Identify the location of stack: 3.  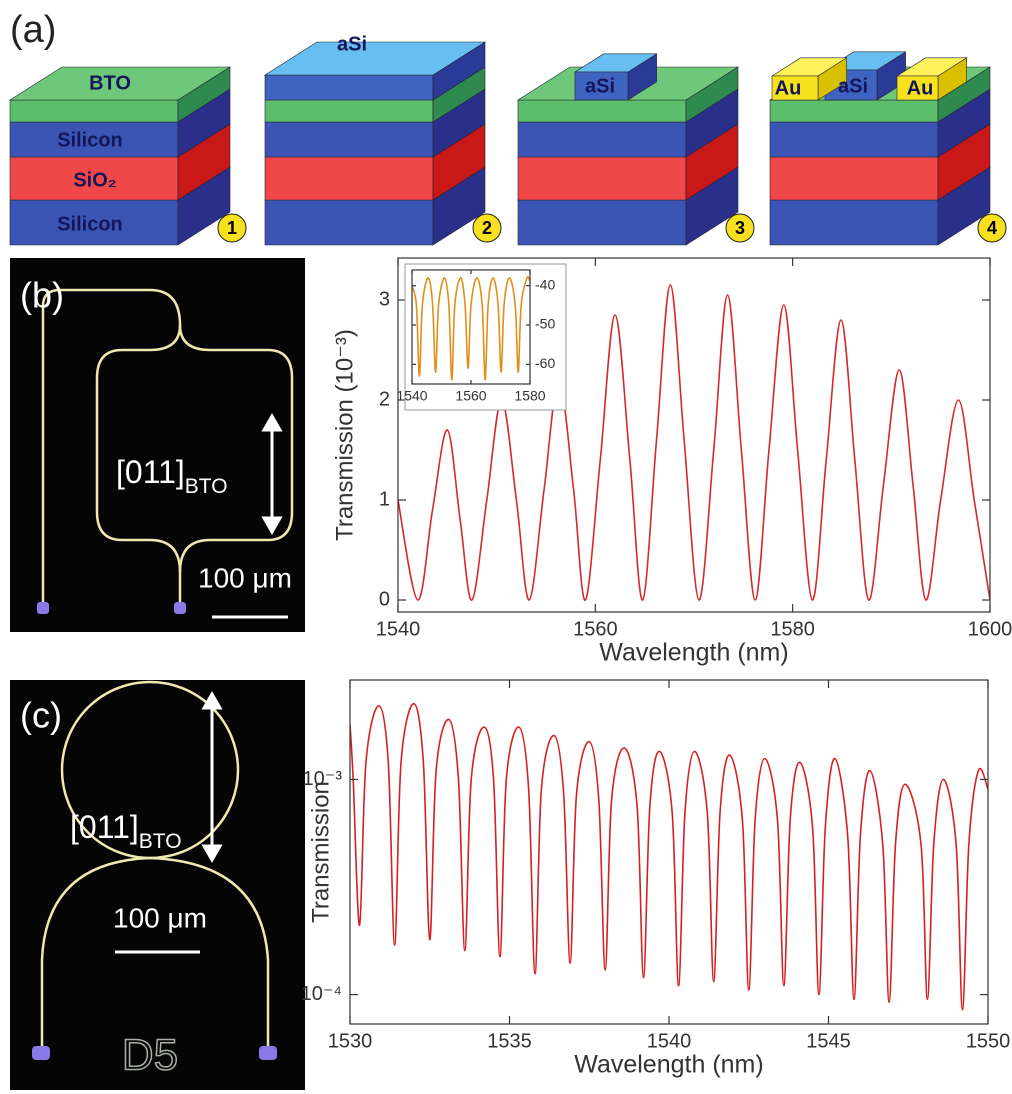
(635, 149).